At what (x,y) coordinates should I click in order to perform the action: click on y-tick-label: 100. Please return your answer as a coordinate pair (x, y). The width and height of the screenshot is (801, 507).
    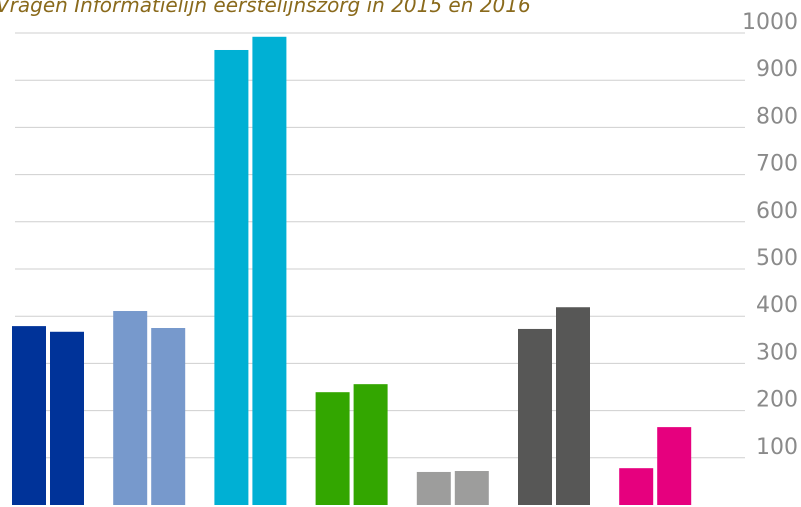
    Looking at the image, I should click on (777, 447).